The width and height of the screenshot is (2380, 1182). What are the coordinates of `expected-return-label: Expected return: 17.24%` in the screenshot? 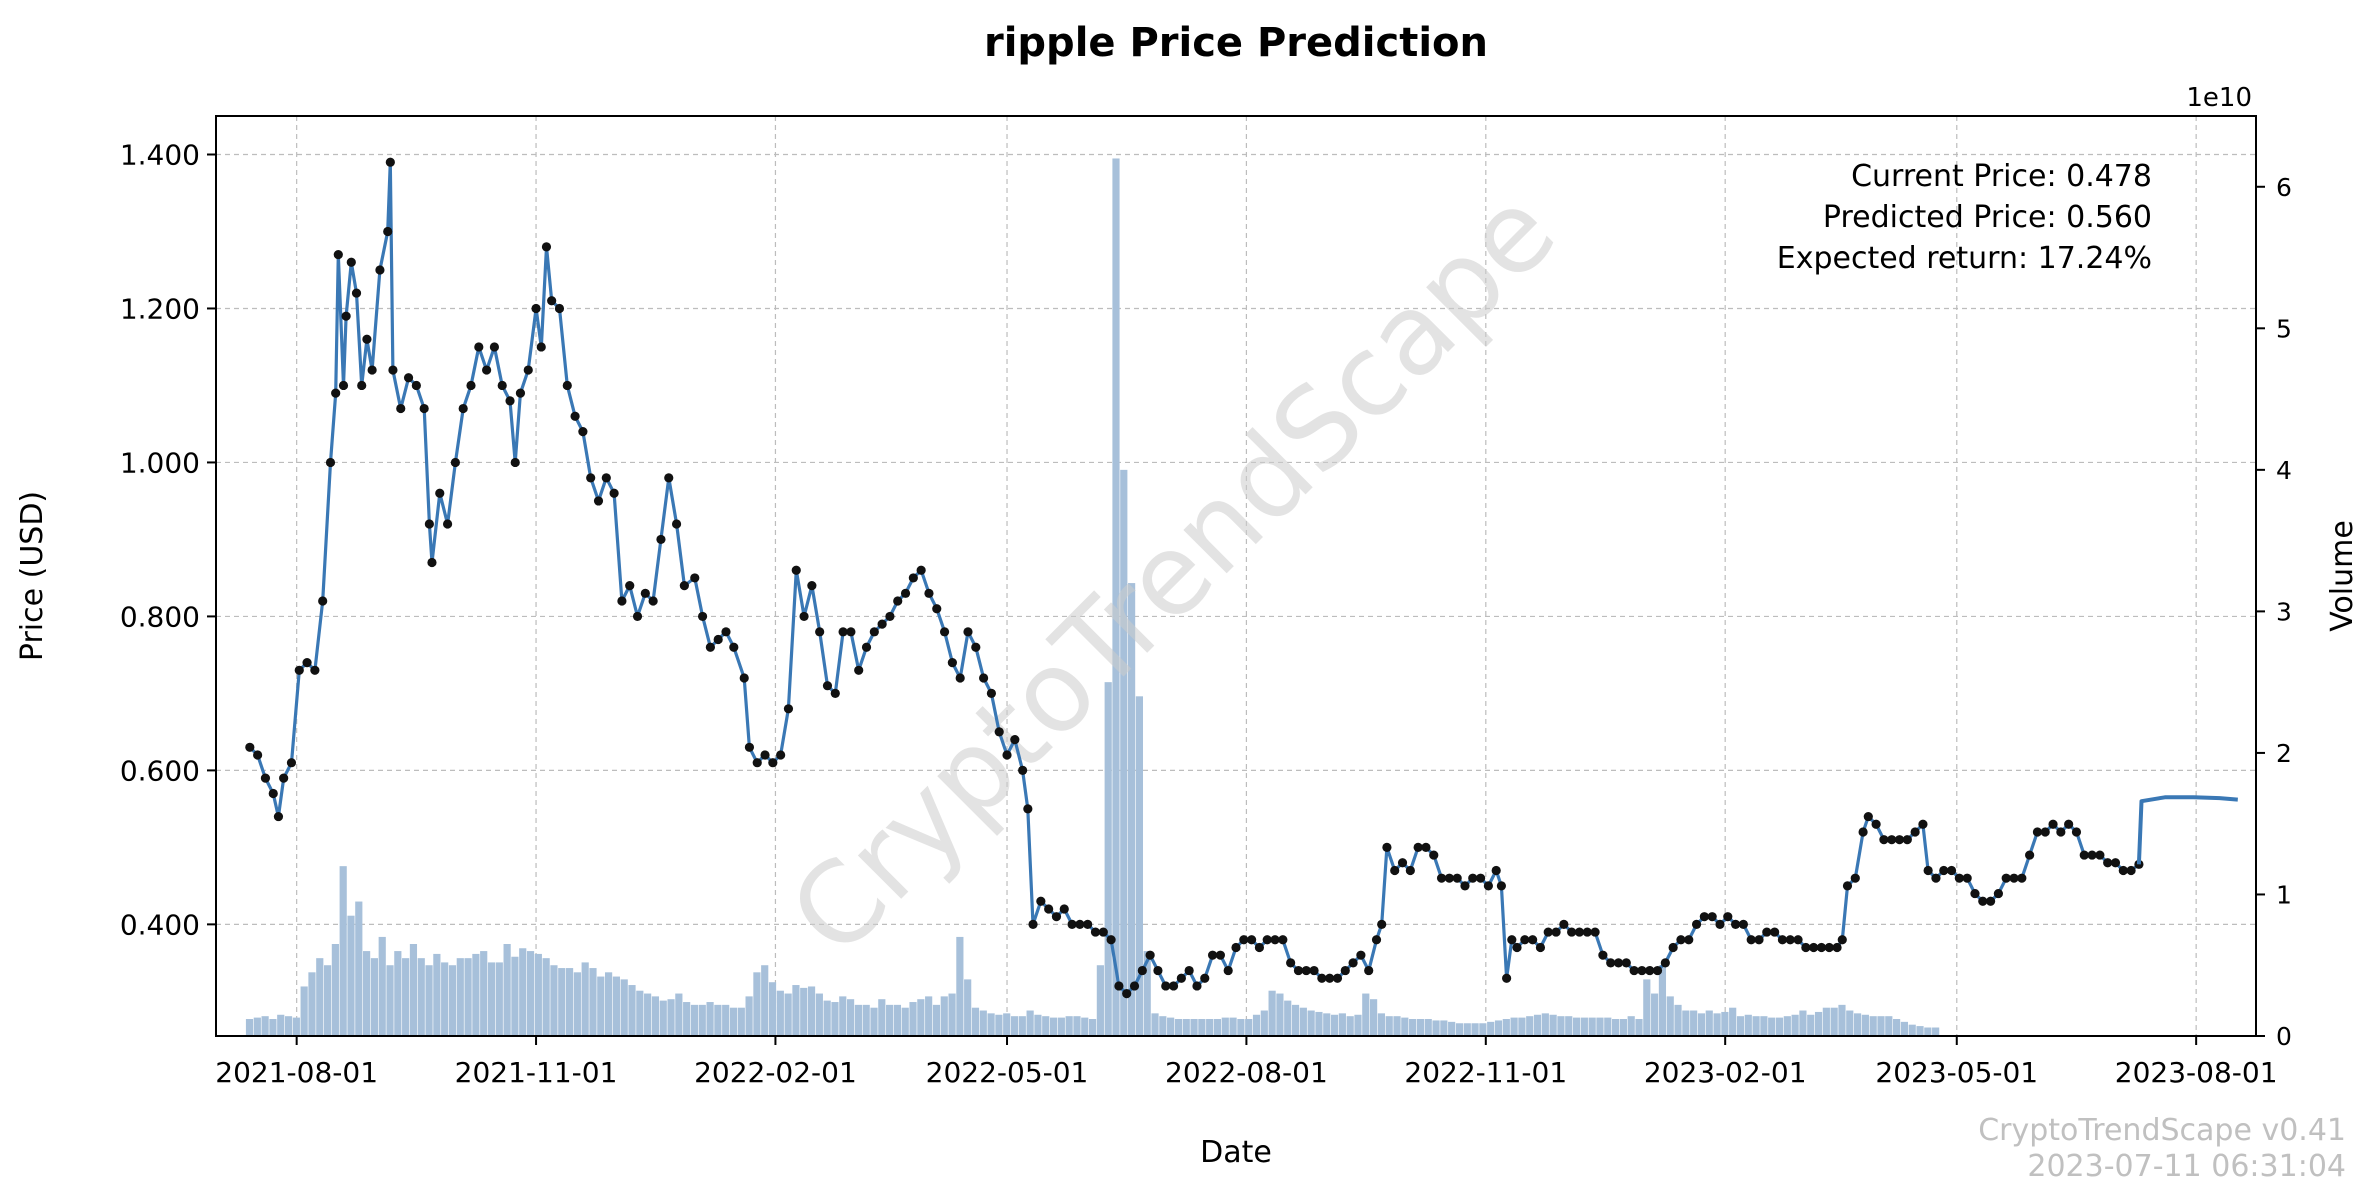 It's located at (1964, 258).